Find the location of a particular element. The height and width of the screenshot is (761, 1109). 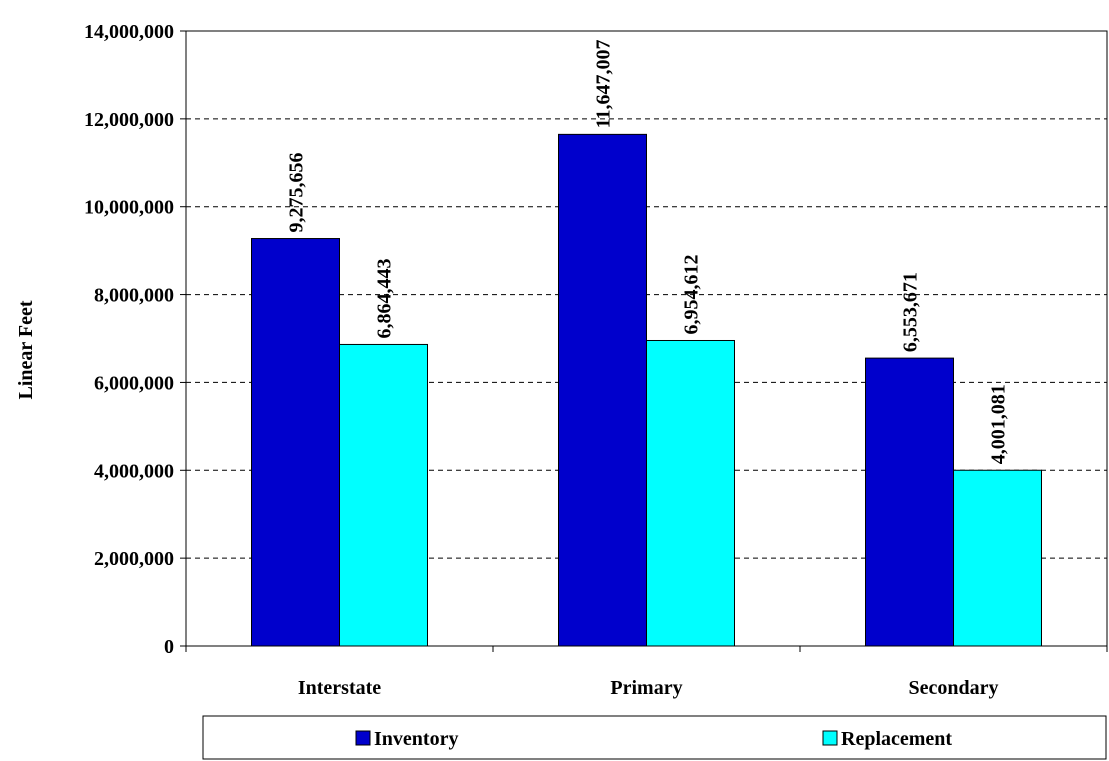

data-label: 6,864,443 is located at coordinates (385, 298).